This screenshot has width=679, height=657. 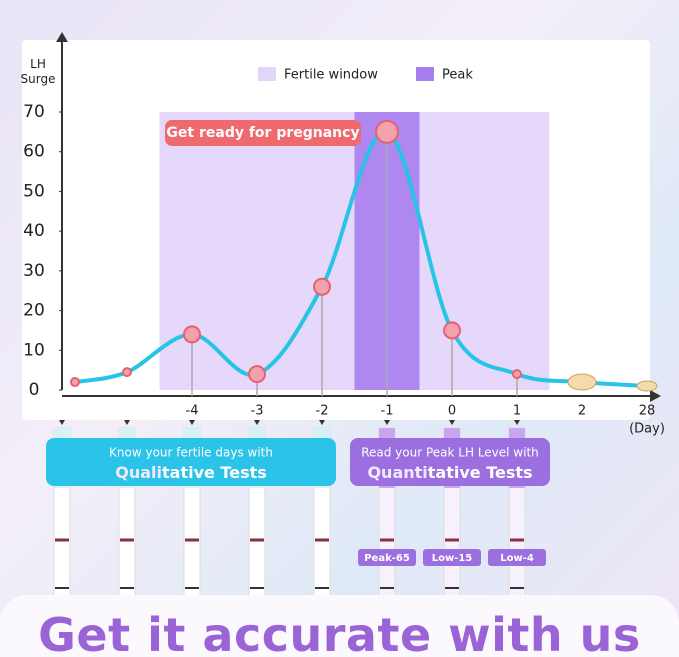 What do you see at coordinates (34, 350) in the screenshot?
I see `y-tick-label: 10` at bounding box center [34, 350].